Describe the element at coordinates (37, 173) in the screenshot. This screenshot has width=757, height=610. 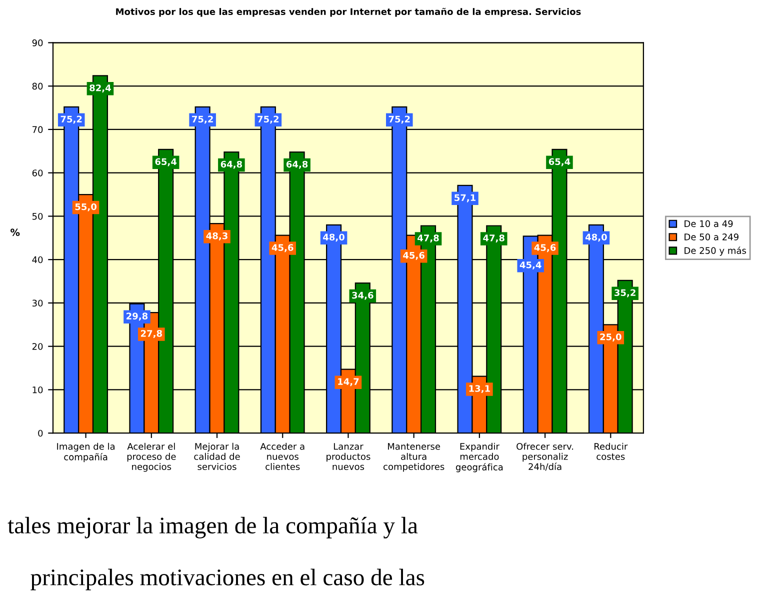
I see `y-tick-label: 60` at that location.